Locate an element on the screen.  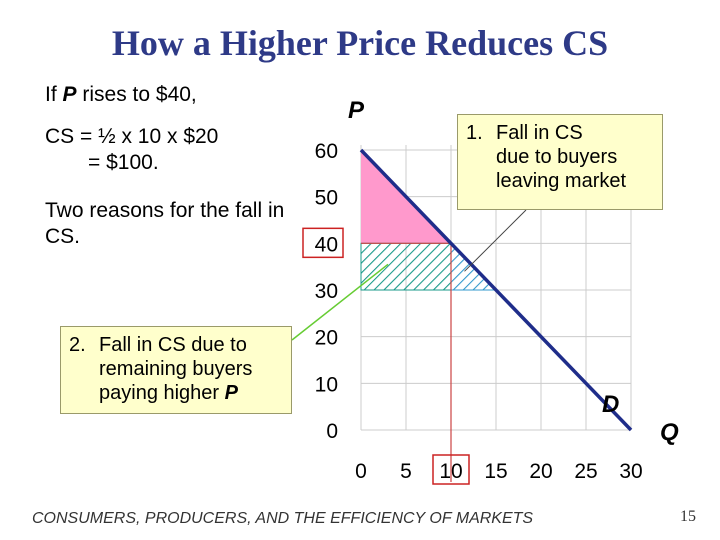
demand-label: D is located at coordinates (610, 404).